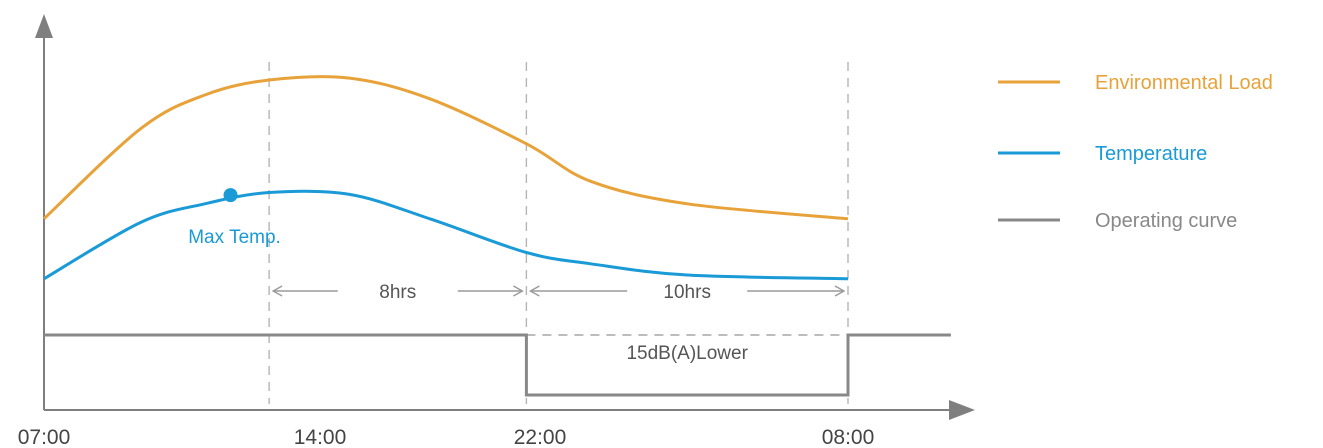 The width and height of the screenshot is (1323, 448). Describe the element at coordinates (320, 437) in the screenshot. I see `x-tick-label-1: 14:00` at that location.